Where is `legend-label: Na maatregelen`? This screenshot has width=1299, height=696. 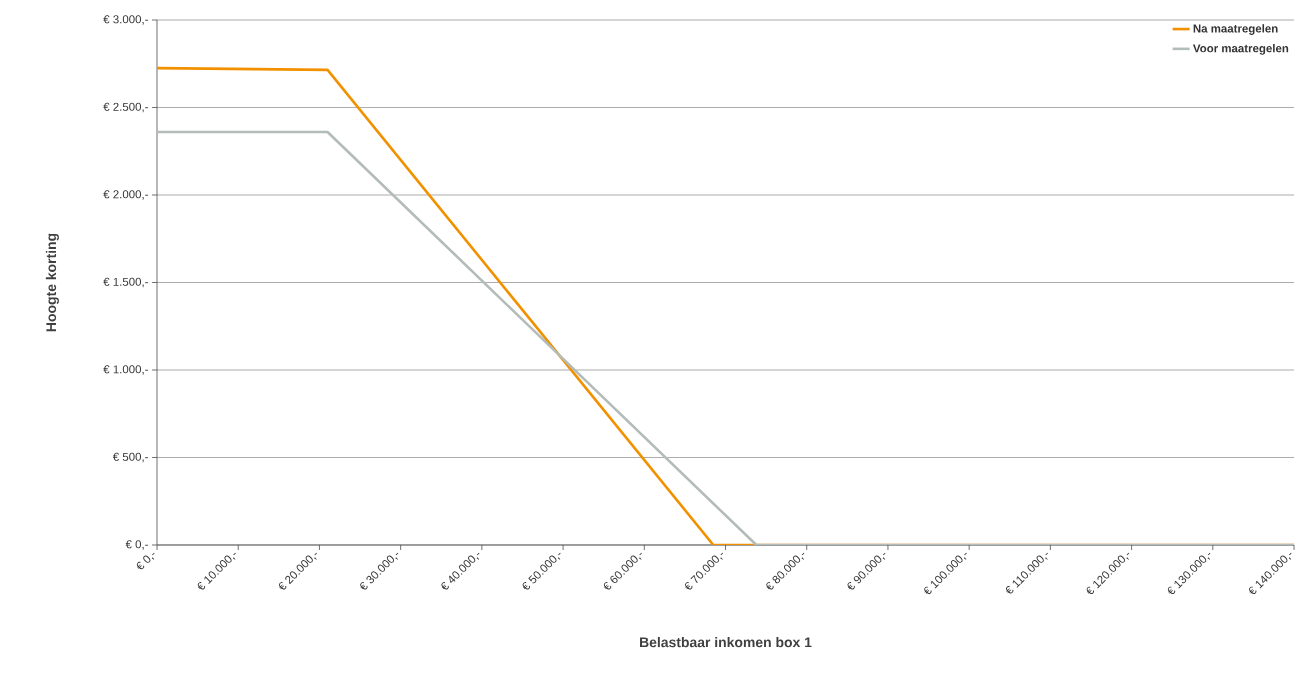
legend-label: Na maatregelen is located at coordinates (1235, 29).